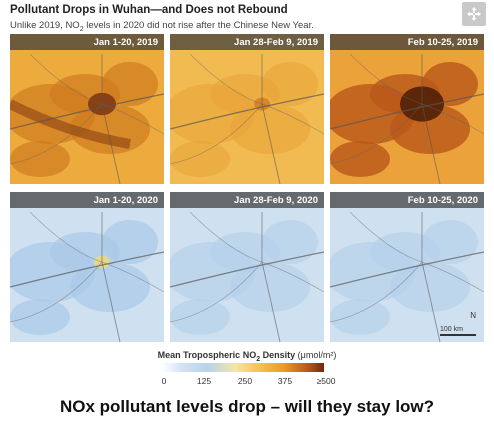 Image resolution: width=494 pixels, height=443 pixels. Describe the element at coordinates (245, 381) in the screenshot. I see `legend-tick: 250` at that location.